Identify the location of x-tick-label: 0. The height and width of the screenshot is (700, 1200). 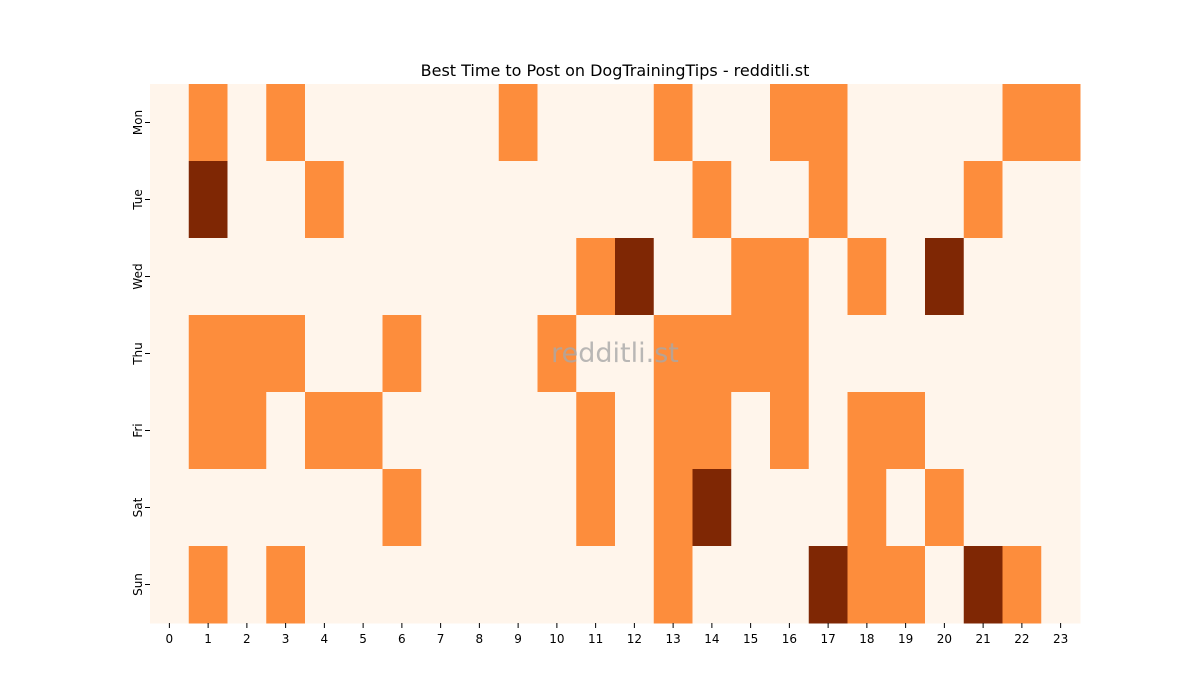
(170, 639).